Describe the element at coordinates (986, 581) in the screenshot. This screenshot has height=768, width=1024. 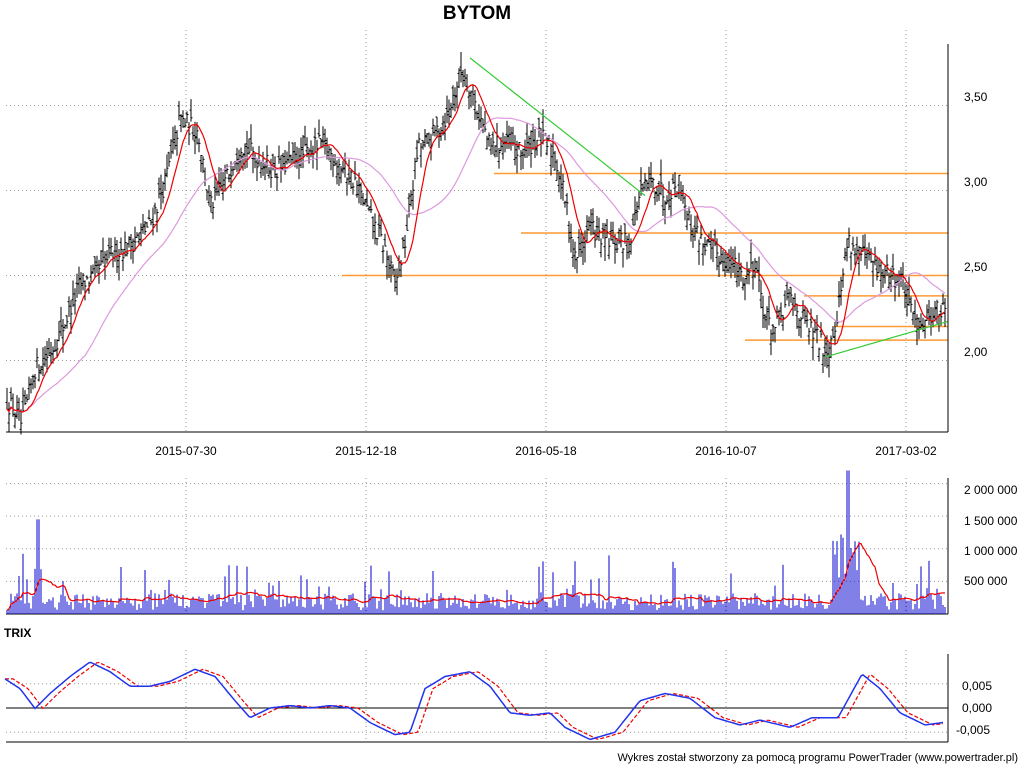
I see `volume-y-tick-label: 500 000` at that location.